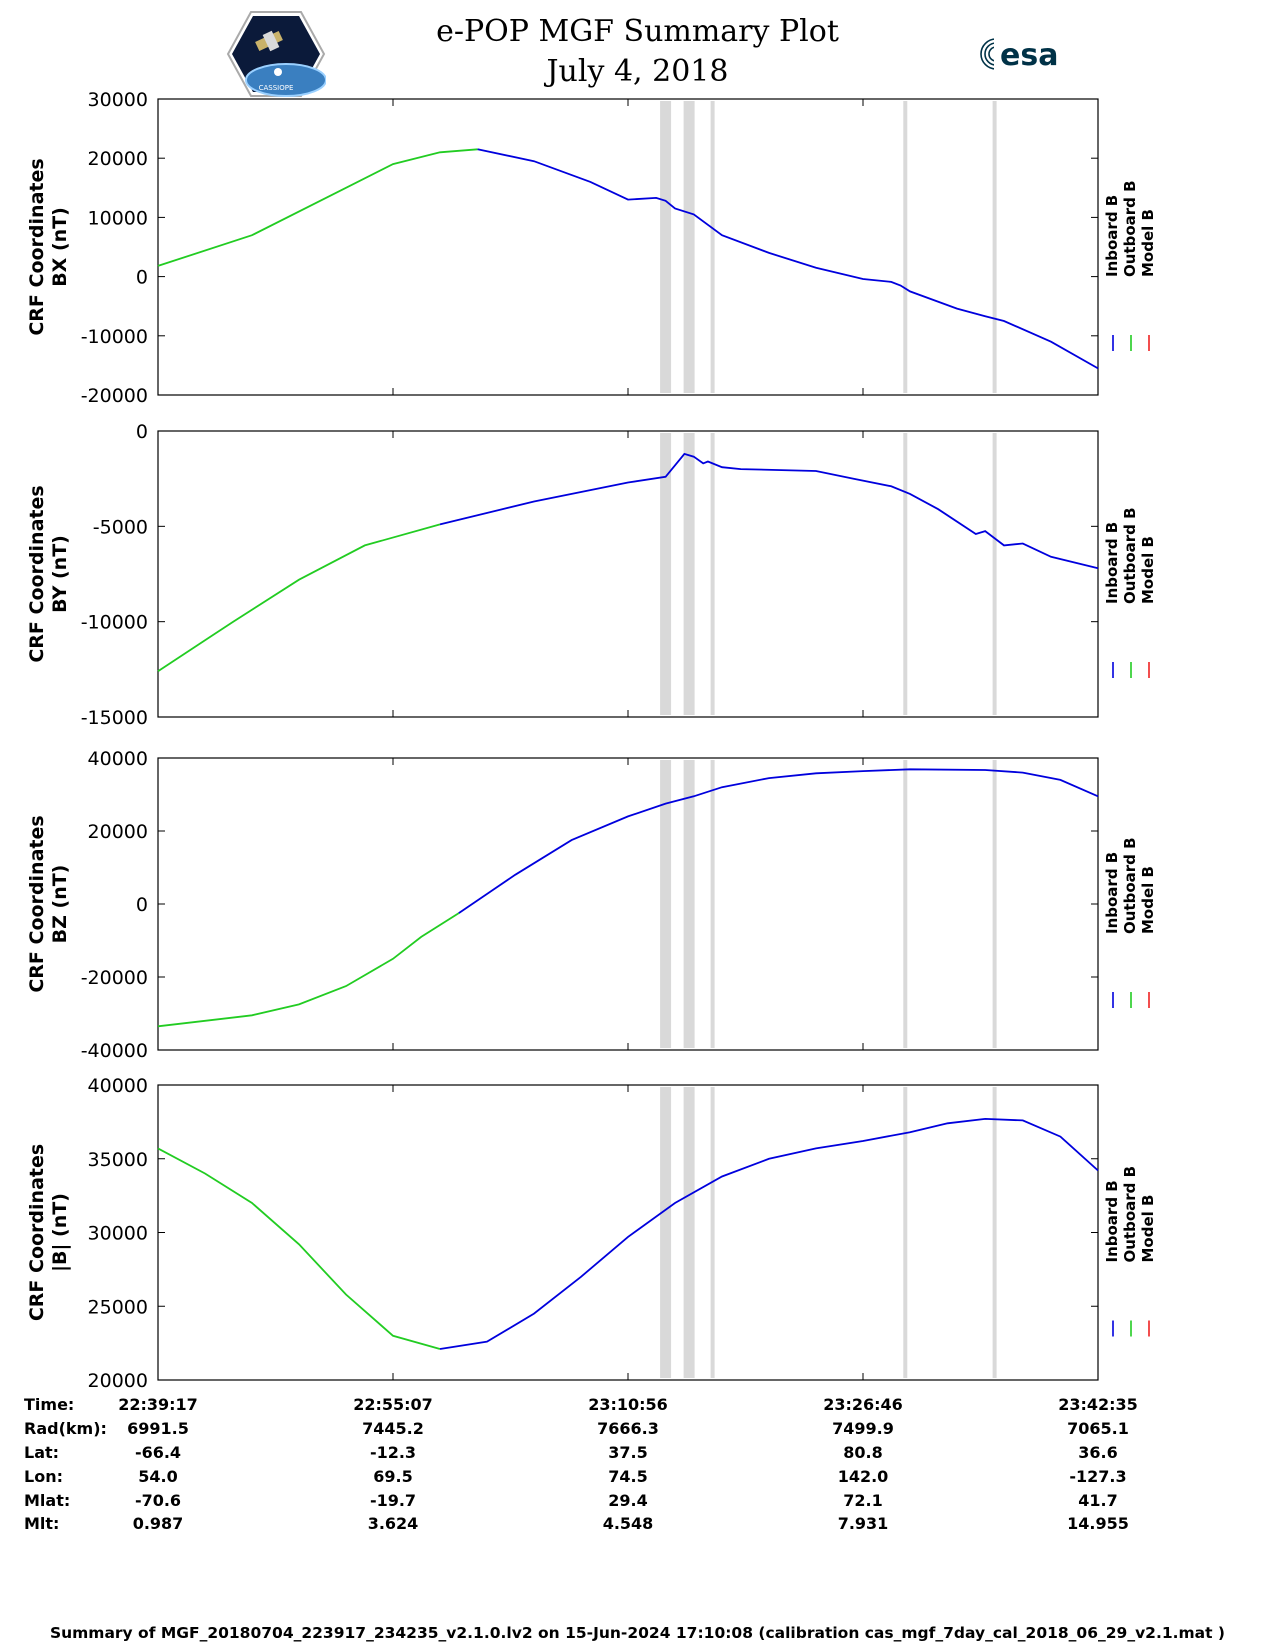 The width and height of the screenshot is (1275, 1650). I want to click on table-cell: 7499.9, so click(863, 1428).